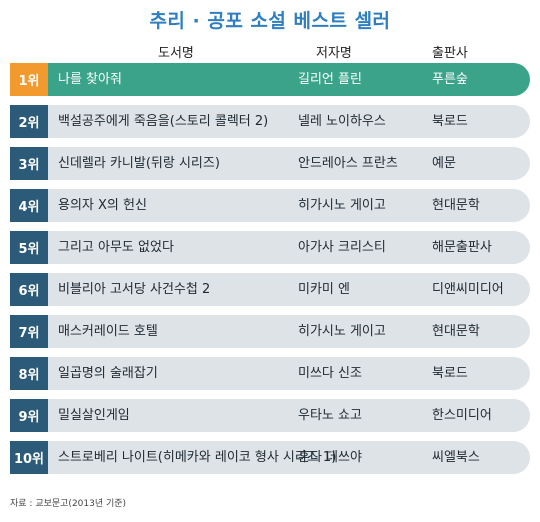 This screenshot has width=540, height=522. I want to click on column-header-title: 도서명, so click(176, 53).